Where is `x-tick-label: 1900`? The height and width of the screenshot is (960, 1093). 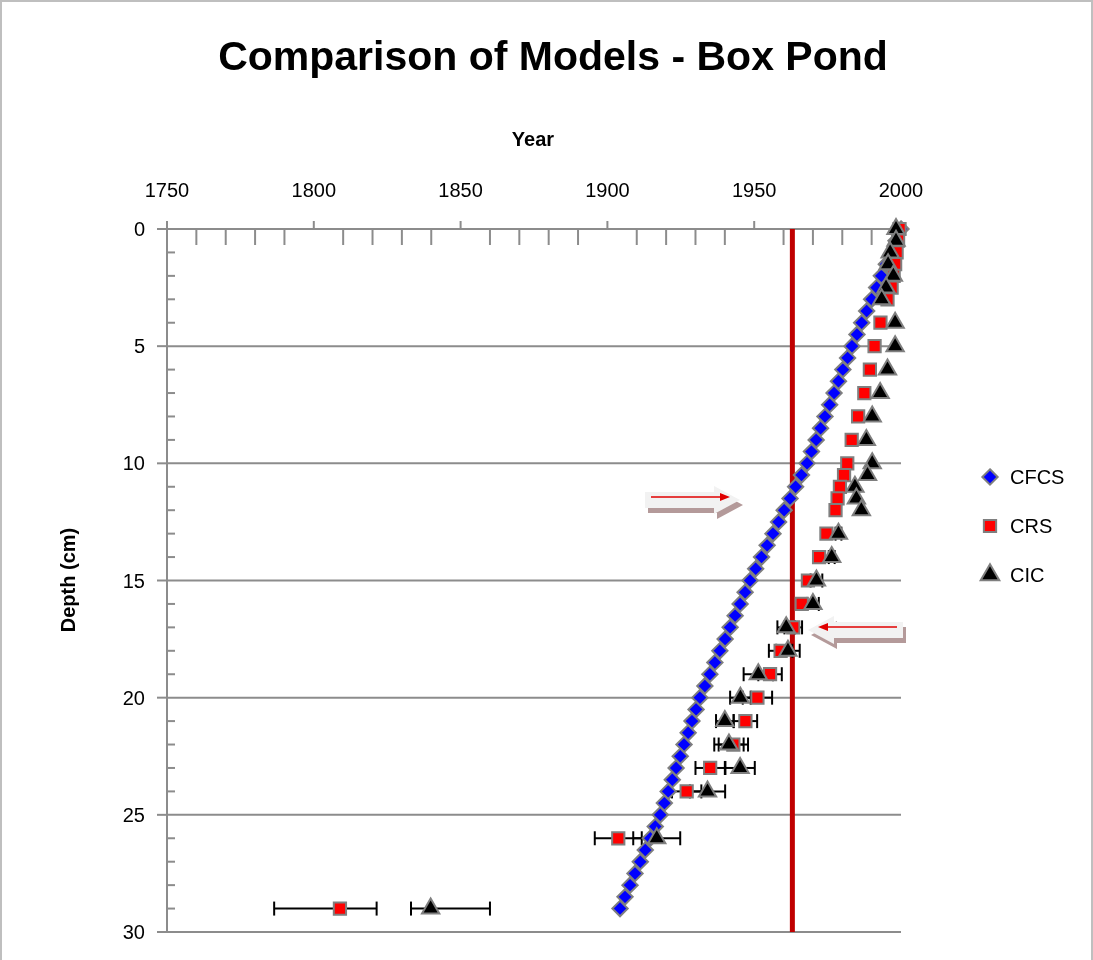 x-tick-label: 1900 is located at coordinates (607, 190).